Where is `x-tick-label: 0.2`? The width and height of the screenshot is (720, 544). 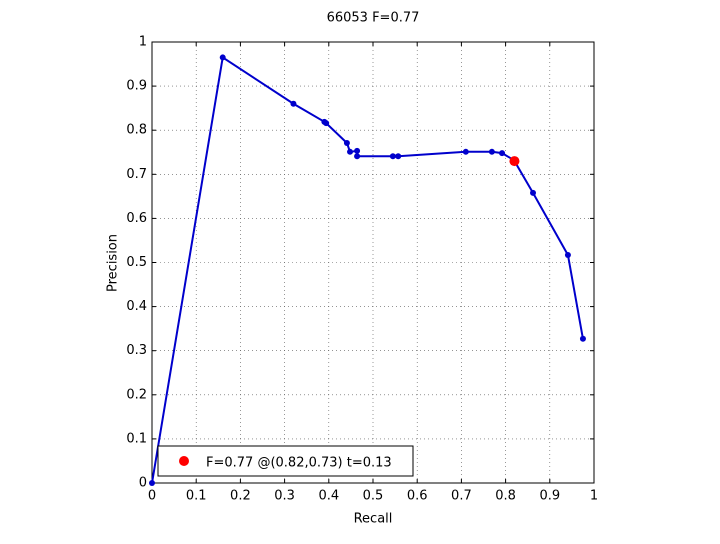 x-tick-label: 0.2 is located at coordinates (240, 496).